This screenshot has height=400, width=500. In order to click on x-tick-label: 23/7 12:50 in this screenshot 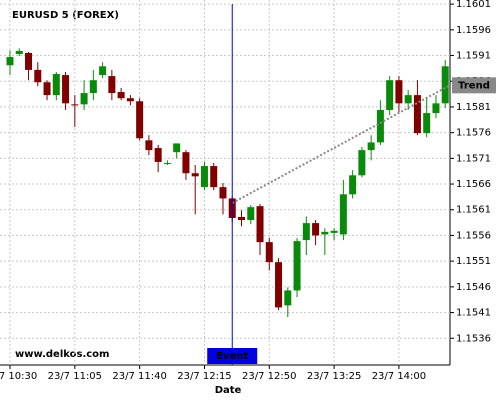, I will do `click(269, 376)`.